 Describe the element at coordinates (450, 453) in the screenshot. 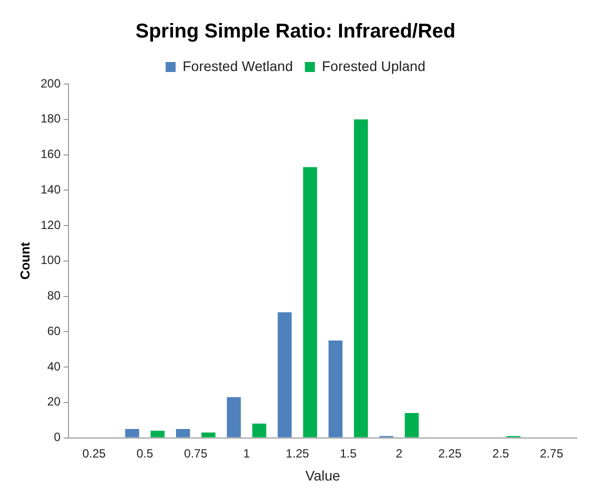

I see `x-tick-label: 2.25` at that location.